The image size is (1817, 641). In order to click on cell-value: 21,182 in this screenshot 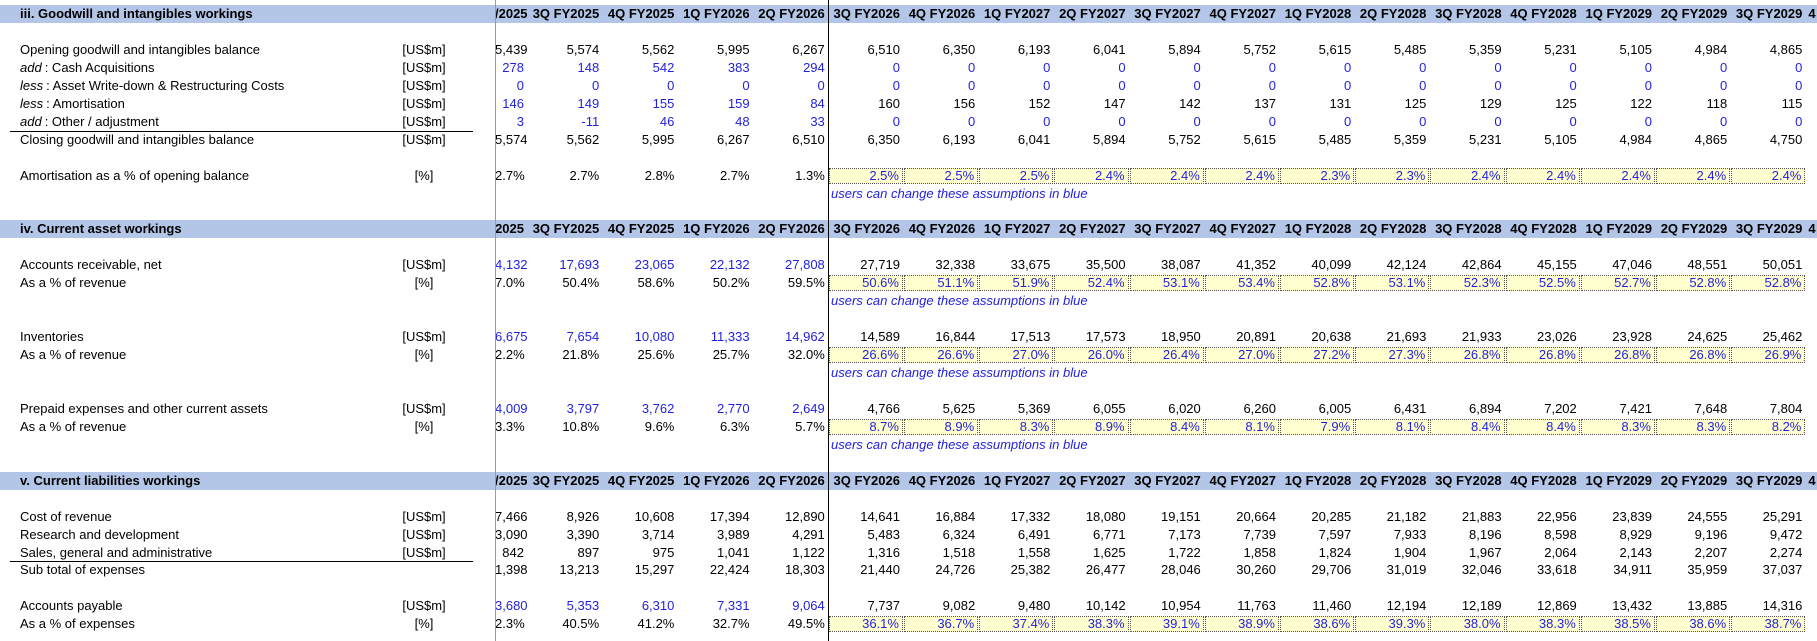, I will do `click(1406, 516)`.